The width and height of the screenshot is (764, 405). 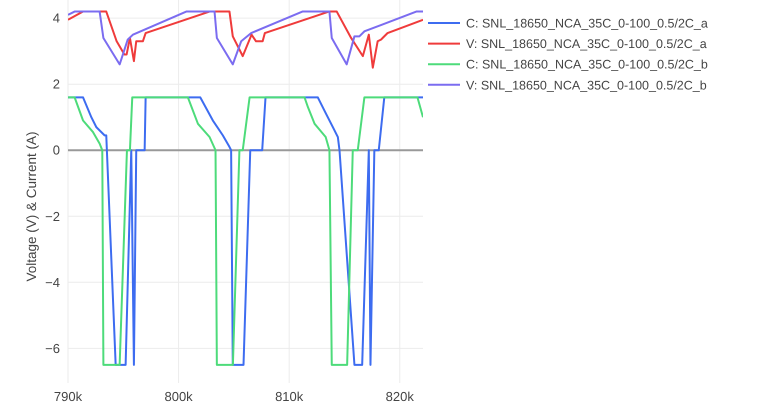 I want to click on y-tick-label: 0, so click(x=56, y=150).